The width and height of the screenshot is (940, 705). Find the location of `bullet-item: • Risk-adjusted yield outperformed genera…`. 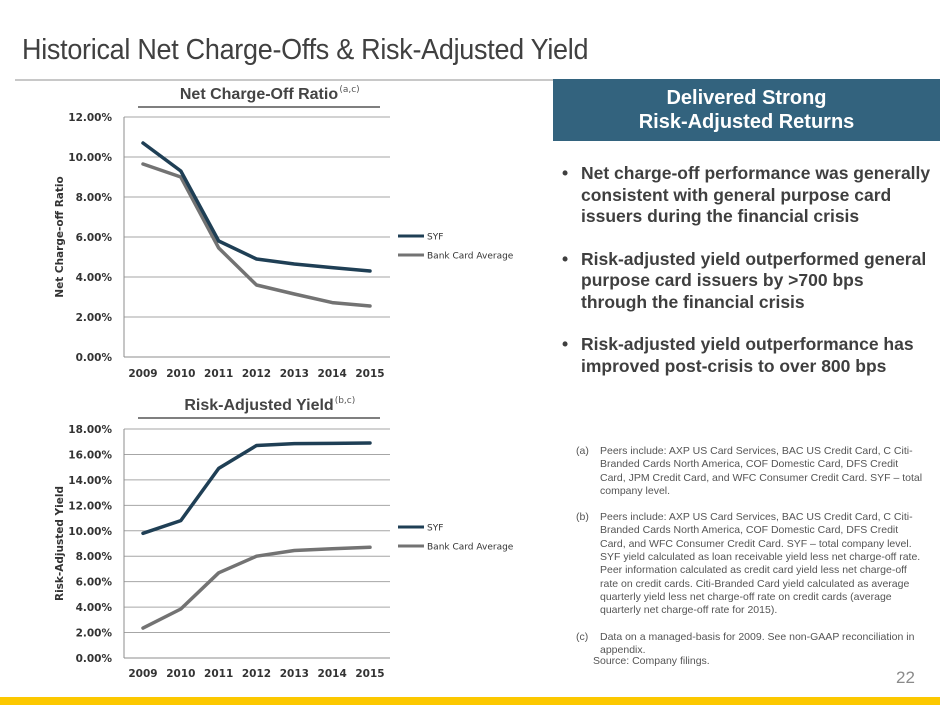

bullet-item: • Risk-adjusted yield outperformed genera… is located at coordinates (747, 281).